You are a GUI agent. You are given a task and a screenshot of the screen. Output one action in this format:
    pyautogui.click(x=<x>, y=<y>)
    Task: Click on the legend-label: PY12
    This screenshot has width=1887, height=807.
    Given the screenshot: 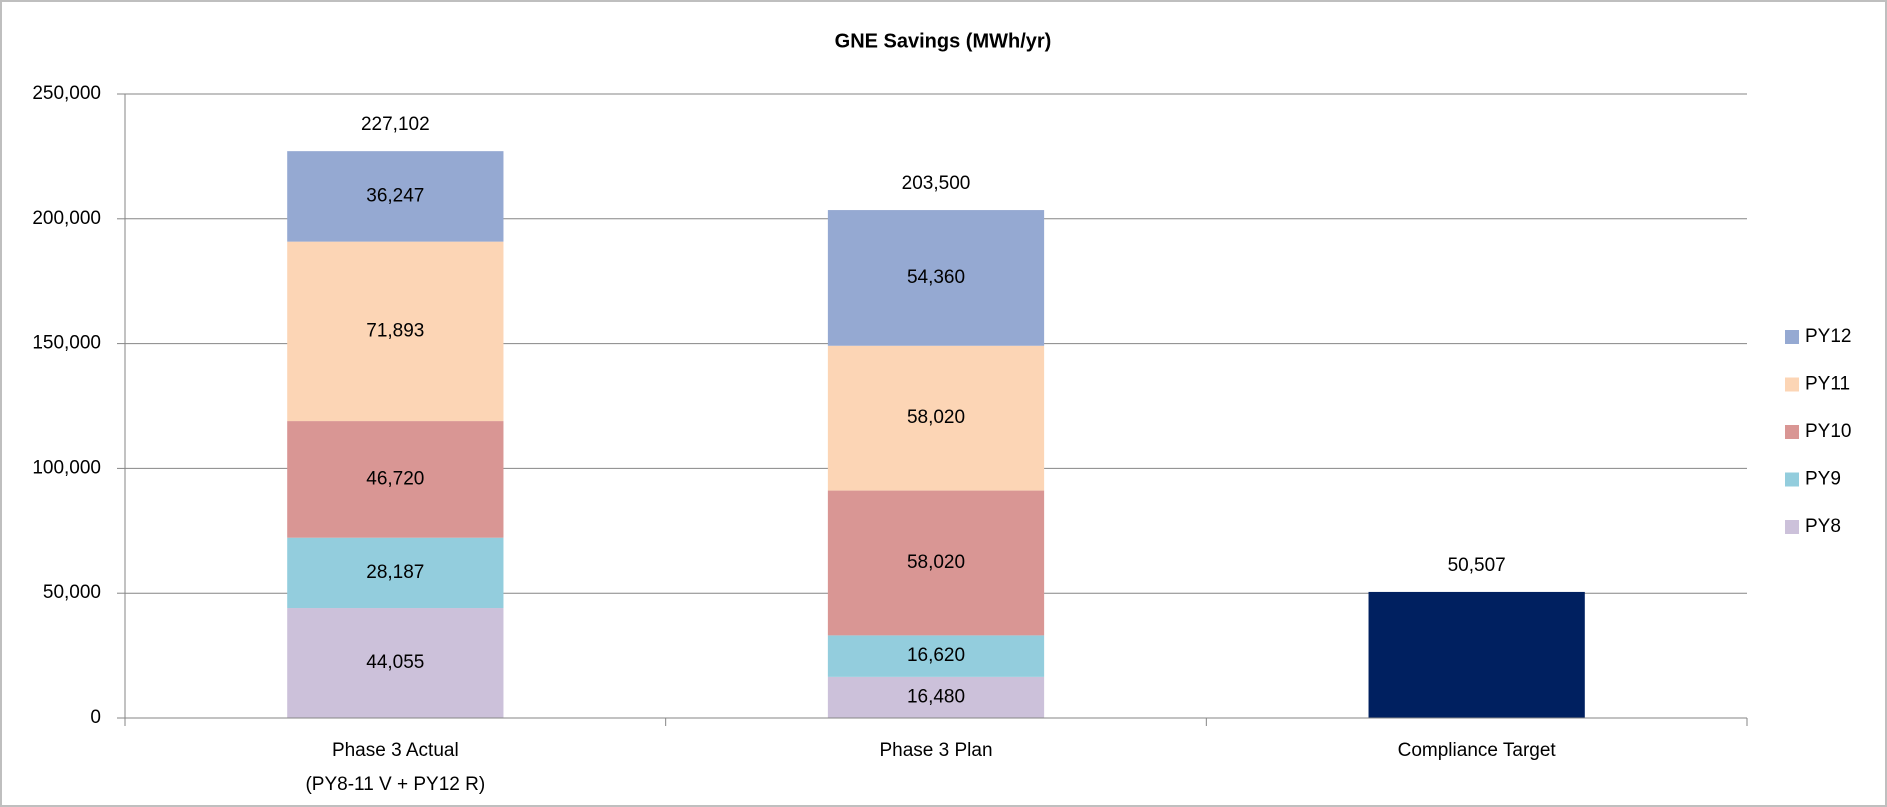 What is the action you would take?
    pyautogui.click(x=1828, y=336)
    